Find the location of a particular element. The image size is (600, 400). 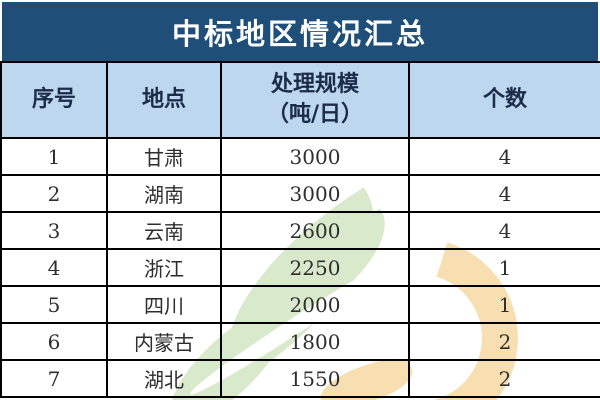

cell-no: 3 is located at coordinates (54, 230).